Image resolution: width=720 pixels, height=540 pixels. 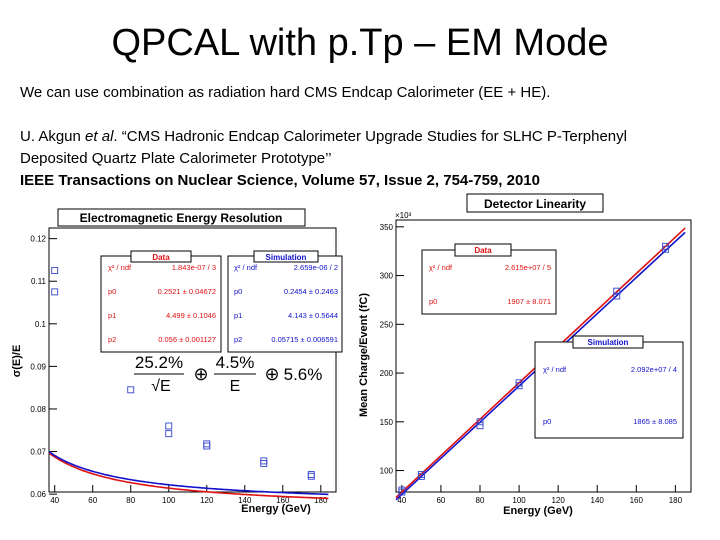 What do you see at coordinates (38, 366) in the screenshot?
I see `y-tick-label: 0.09` at bounding box center [38, 366].